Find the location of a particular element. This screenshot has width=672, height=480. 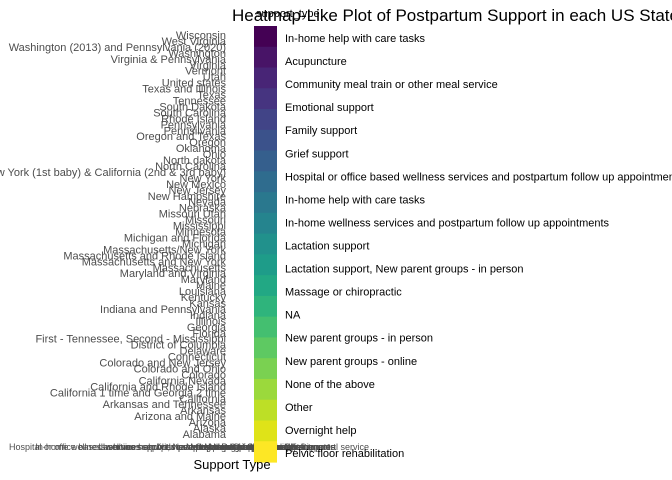

y-tick-label: New Mexico is located at coordinates (196, 185).